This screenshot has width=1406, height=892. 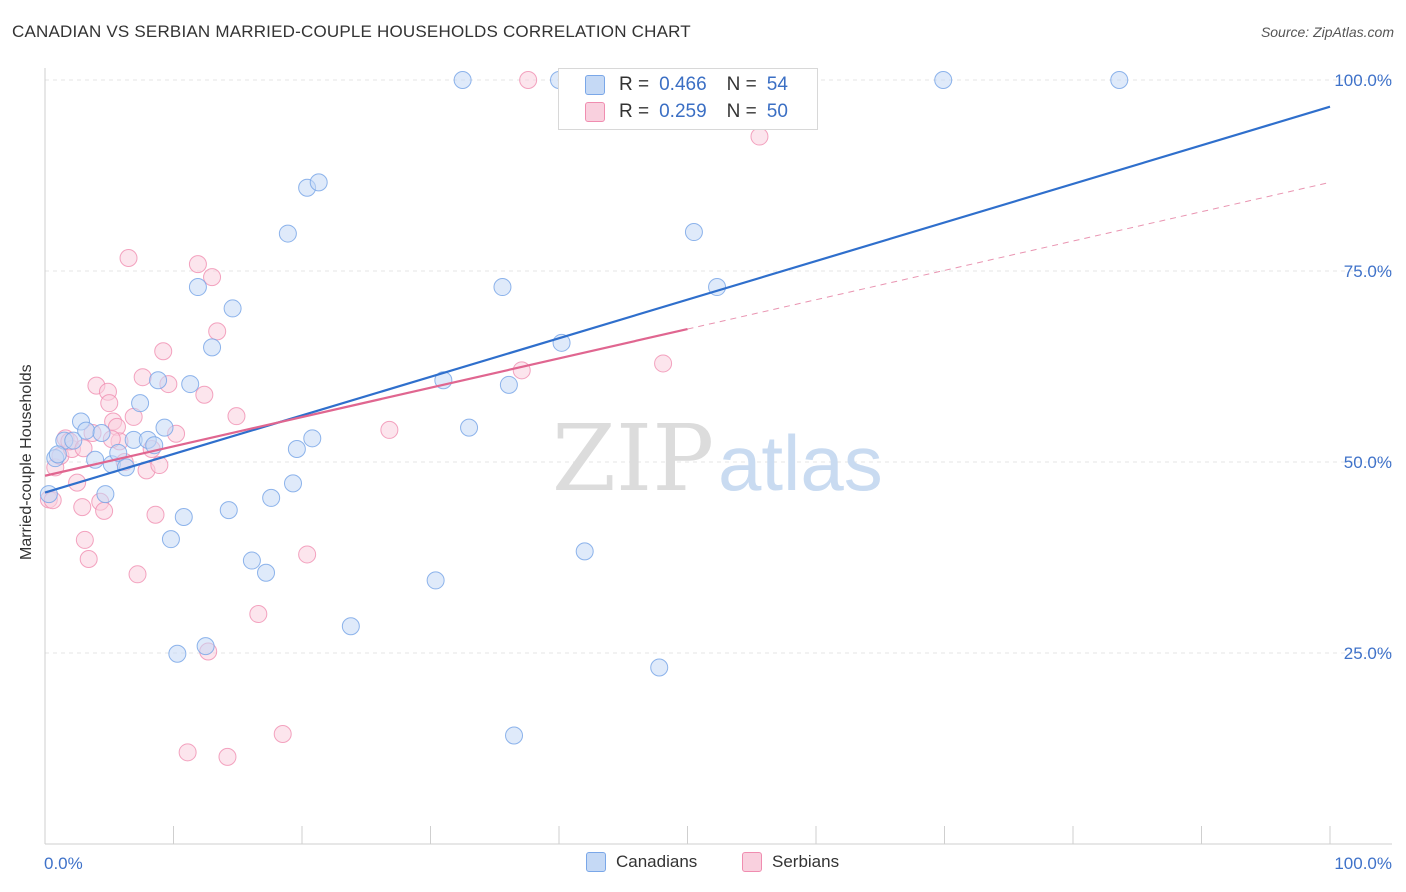 I want to click on canadian-legend-swatch, so click(x=596, y=862).